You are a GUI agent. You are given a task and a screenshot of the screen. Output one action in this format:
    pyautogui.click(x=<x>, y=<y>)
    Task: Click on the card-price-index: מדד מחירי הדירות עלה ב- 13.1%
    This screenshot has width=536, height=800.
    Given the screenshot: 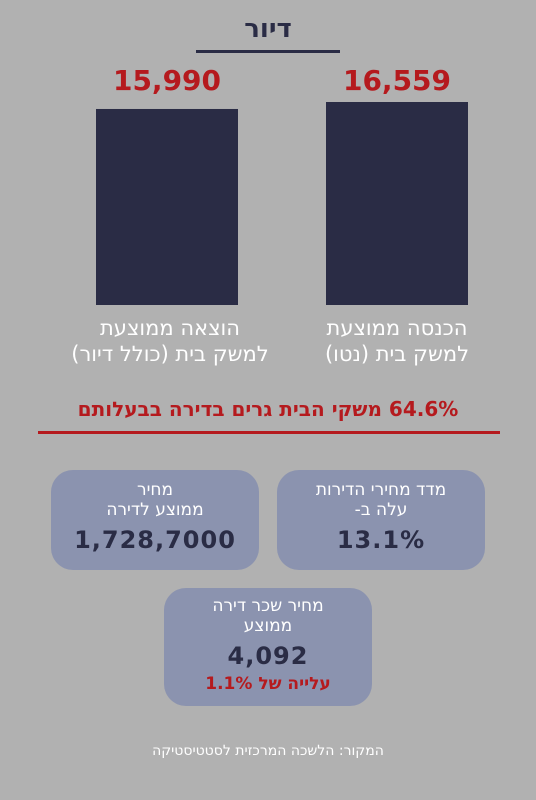 What is the action you would take?
    pyautogui.click(x=381, y=520)
    